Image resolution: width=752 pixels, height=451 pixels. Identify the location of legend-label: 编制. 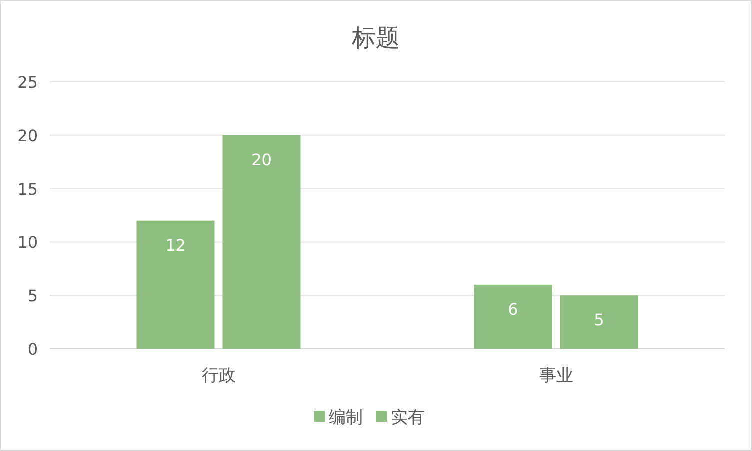
(346, 418).